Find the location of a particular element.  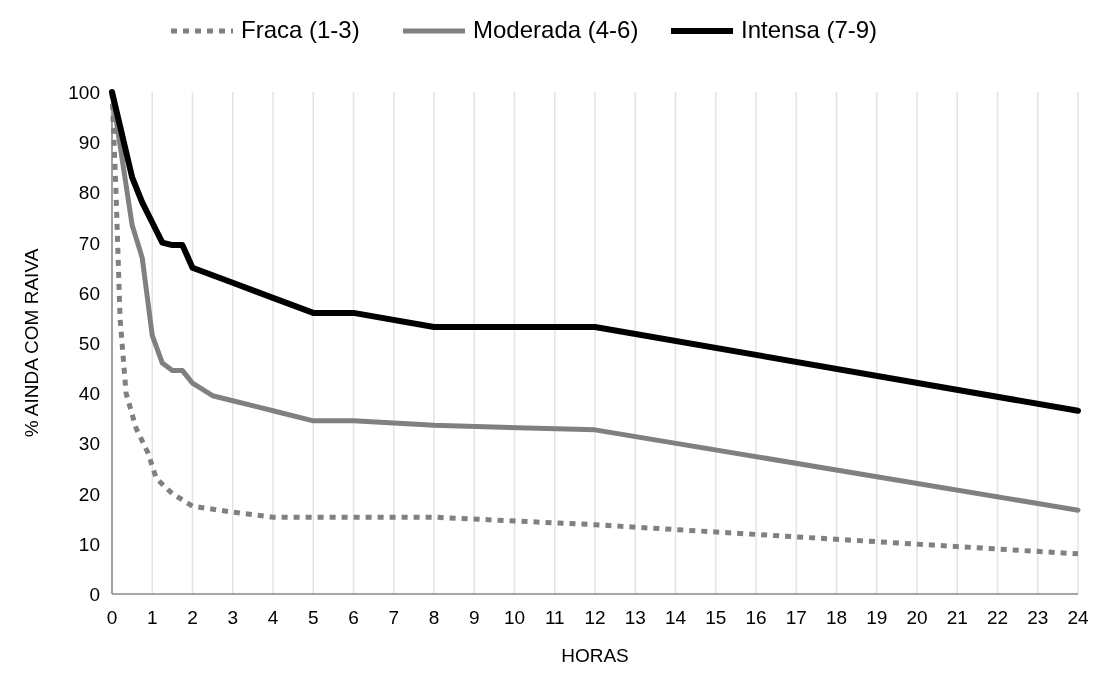

y-tick-label: 100 is located at coordinates (84, 92).